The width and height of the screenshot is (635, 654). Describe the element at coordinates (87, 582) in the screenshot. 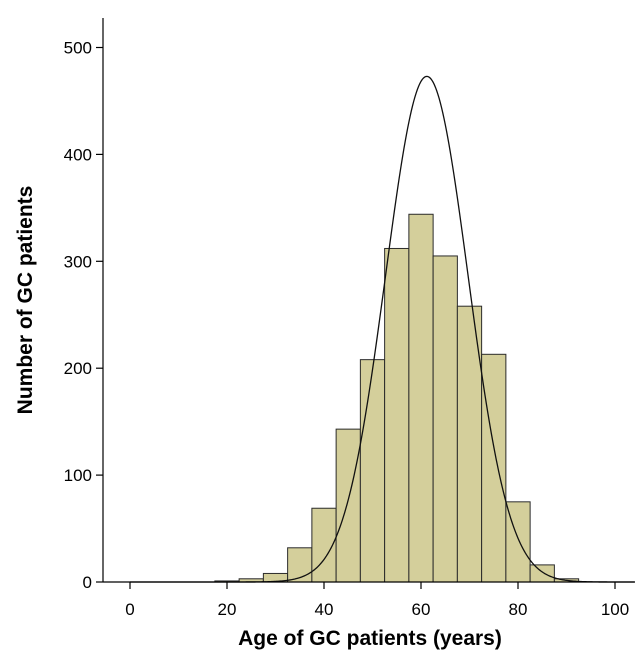

I see `y-tick-label: 0` at that location.